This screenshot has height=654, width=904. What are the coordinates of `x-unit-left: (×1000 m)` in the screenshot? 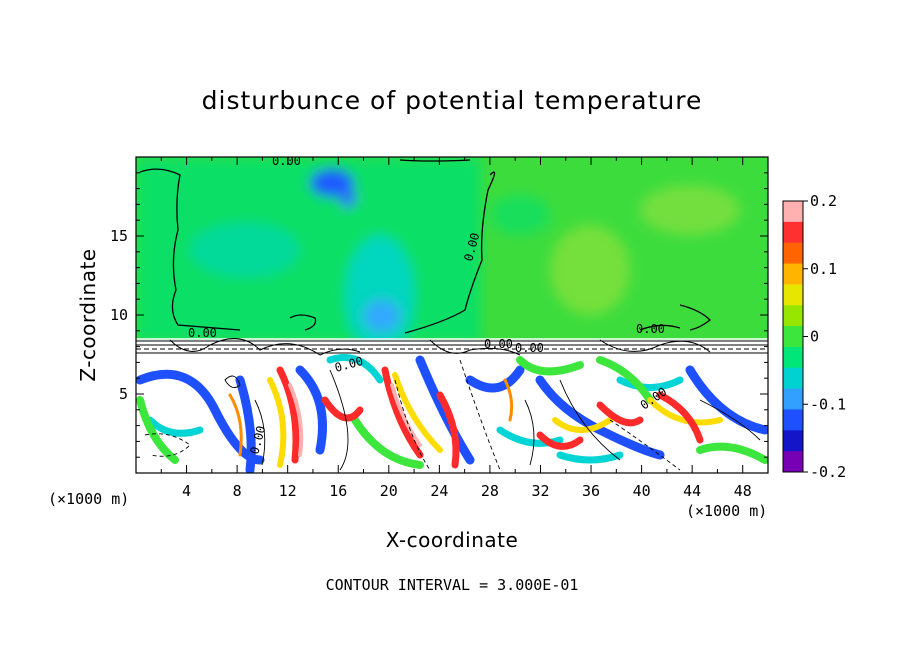 It's located at (89, 499).